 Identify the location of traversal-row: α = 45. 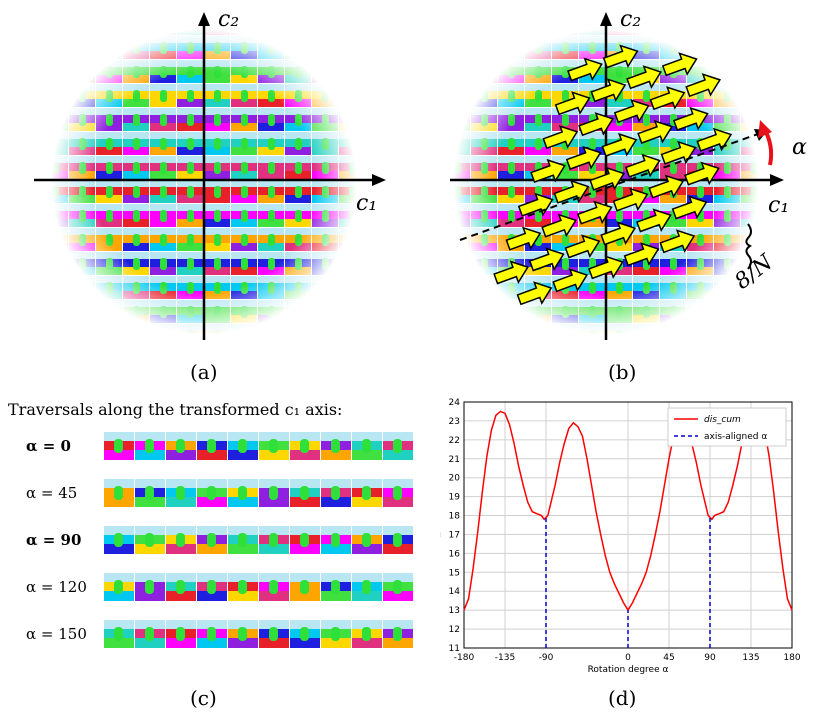
(219, 493).